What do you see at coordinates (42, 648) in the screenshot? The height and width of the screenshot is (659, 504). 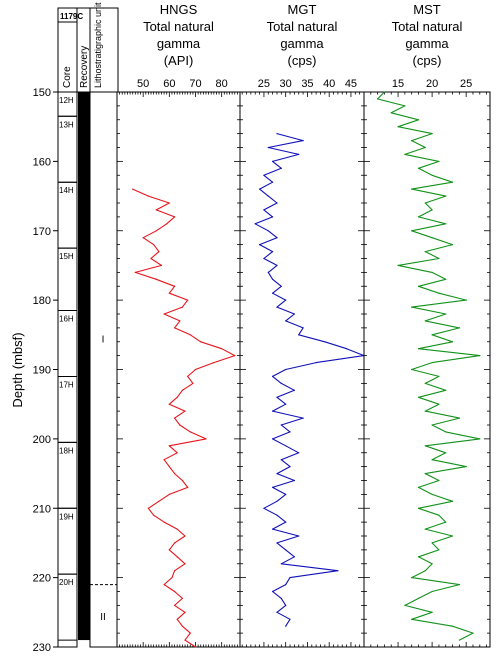 I see `depth-tick-label: 230` at bounding box center [42, 648].